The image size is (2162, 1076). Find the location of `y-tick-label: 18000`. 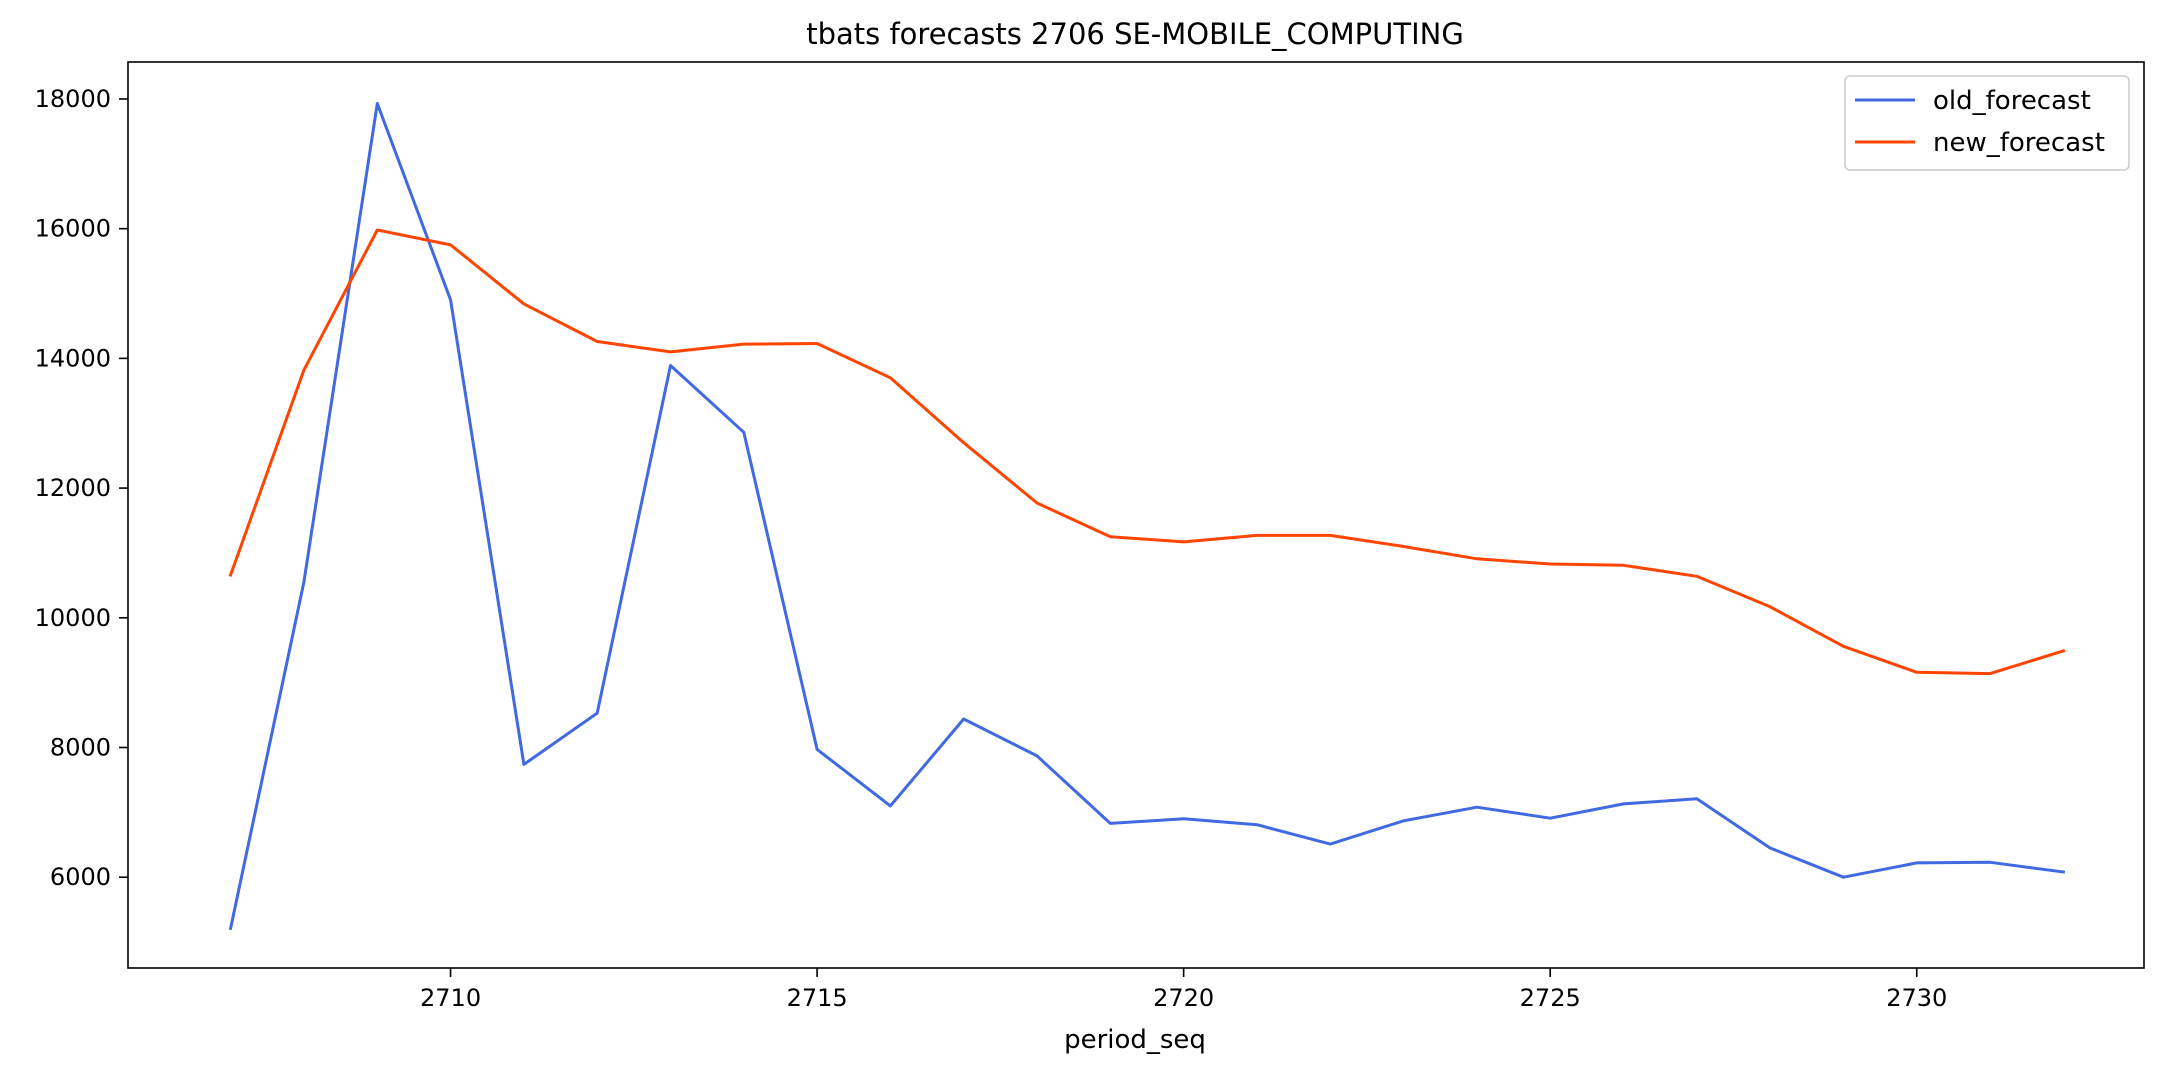

y-tick-label: 18000 is located at coordinates (73, 99).